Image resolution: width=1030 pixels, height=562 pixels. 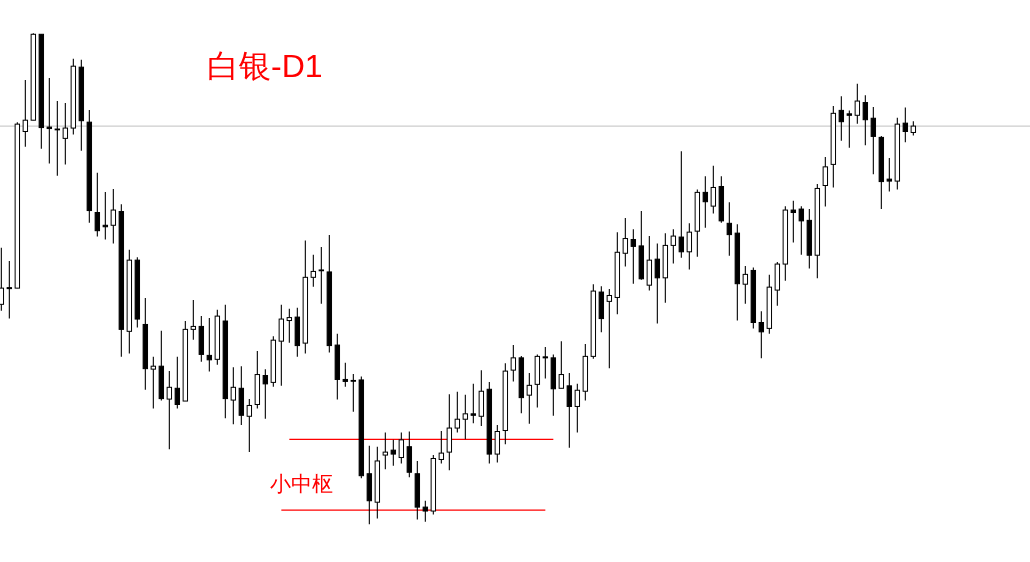 I want to click on text: 白银-D1, so click(x=265, y=66).